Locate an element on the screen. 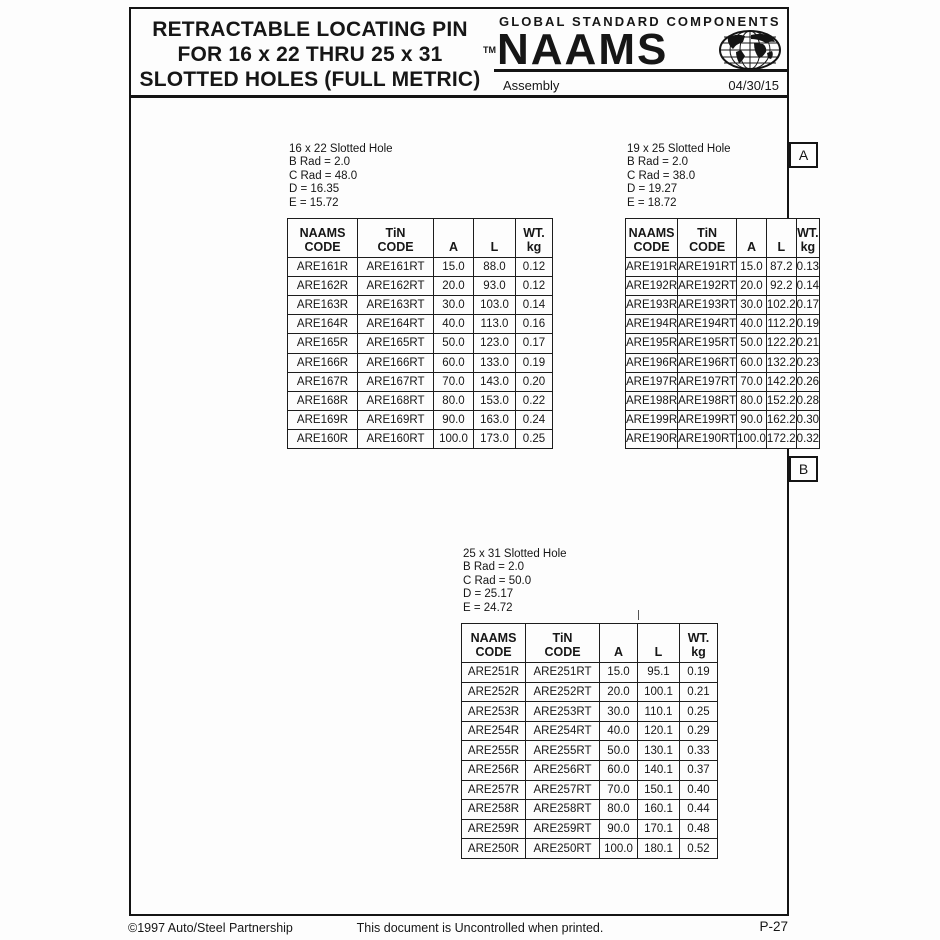  table-cell: 87.2 is located at coordinates (781, 267).